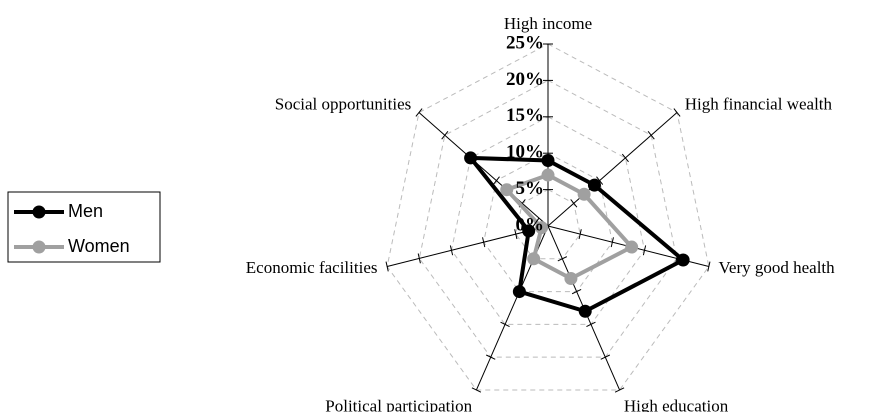 The width and height of the screenshot is (871, 412). I want to click on y-tick-label: 10%, so click(525, 152).